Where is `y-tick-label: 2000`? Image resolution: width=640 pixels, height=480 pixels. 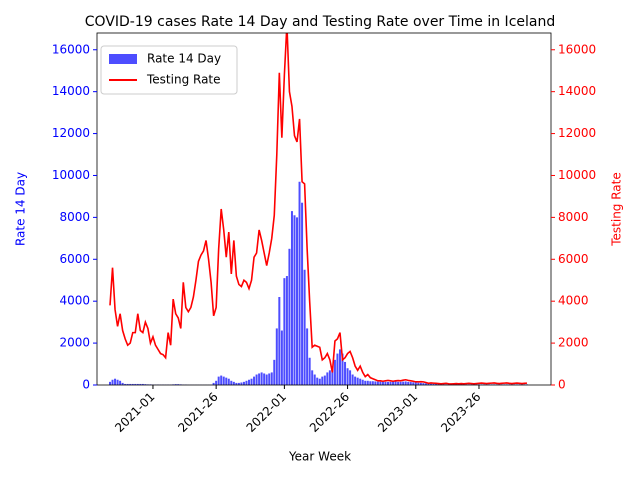
y-tick-label: 2000 is located at coordinates (74, 343).